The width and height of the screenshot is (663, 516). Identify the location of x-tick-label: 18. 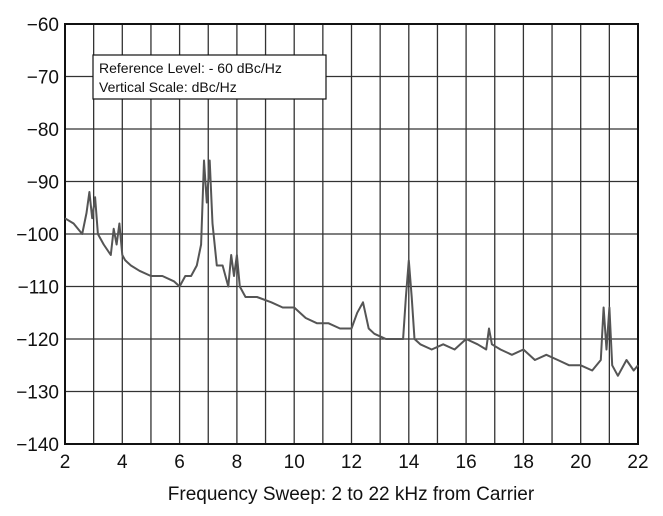
(523, 462).